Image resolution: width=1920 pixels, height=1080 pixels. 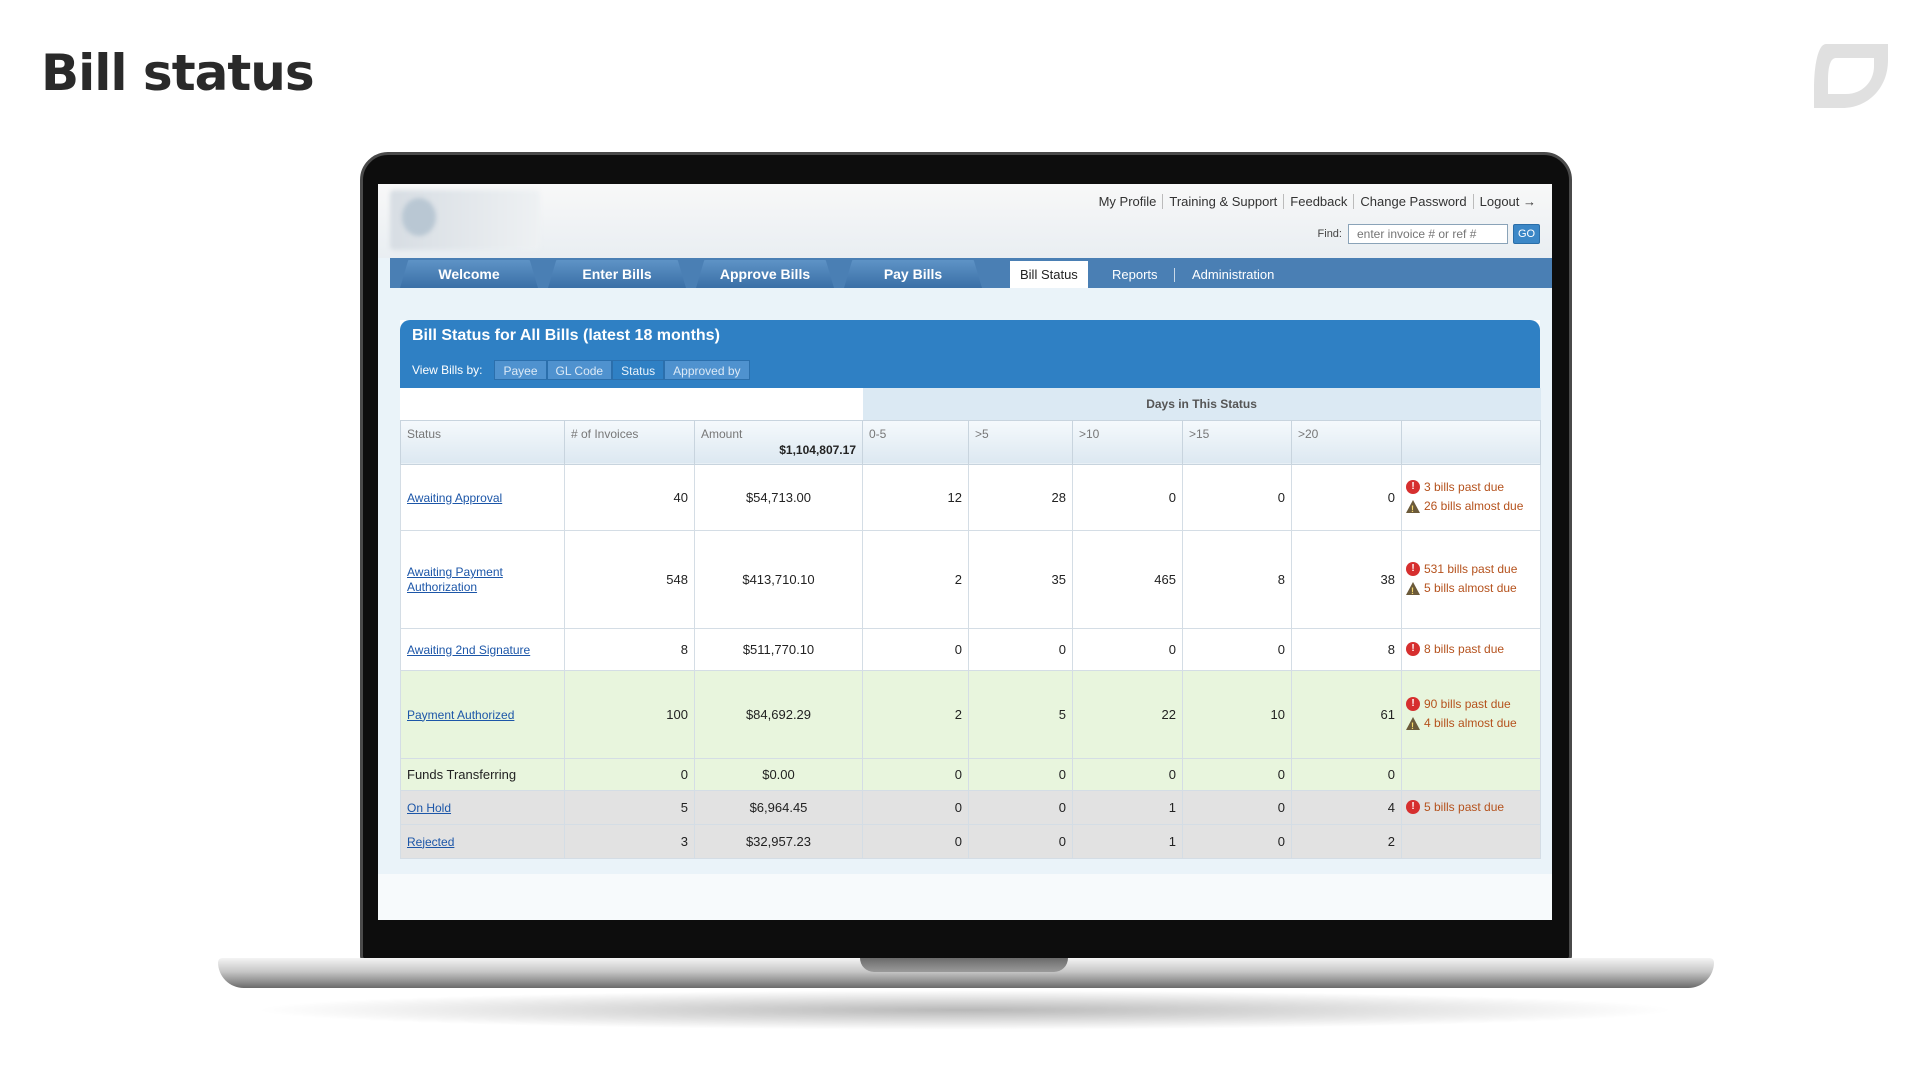 I want to click on alerts-cell, so click(x=1471, y=841).